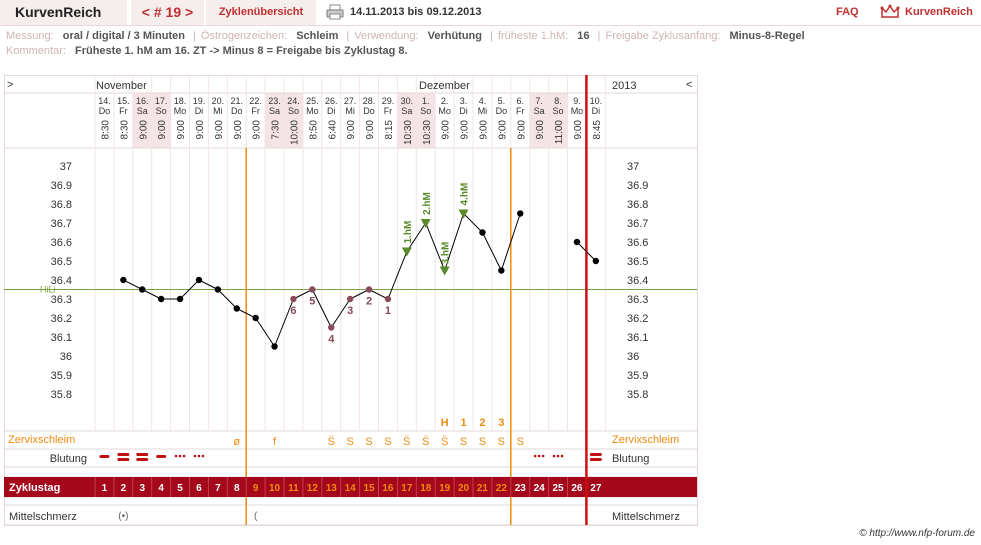 Image resolution: width=981 pixels, height=545 pixels. Describe the element at coordinates (351, 488) in the screenshot. I see `cycle-day-number: 14` at that location.